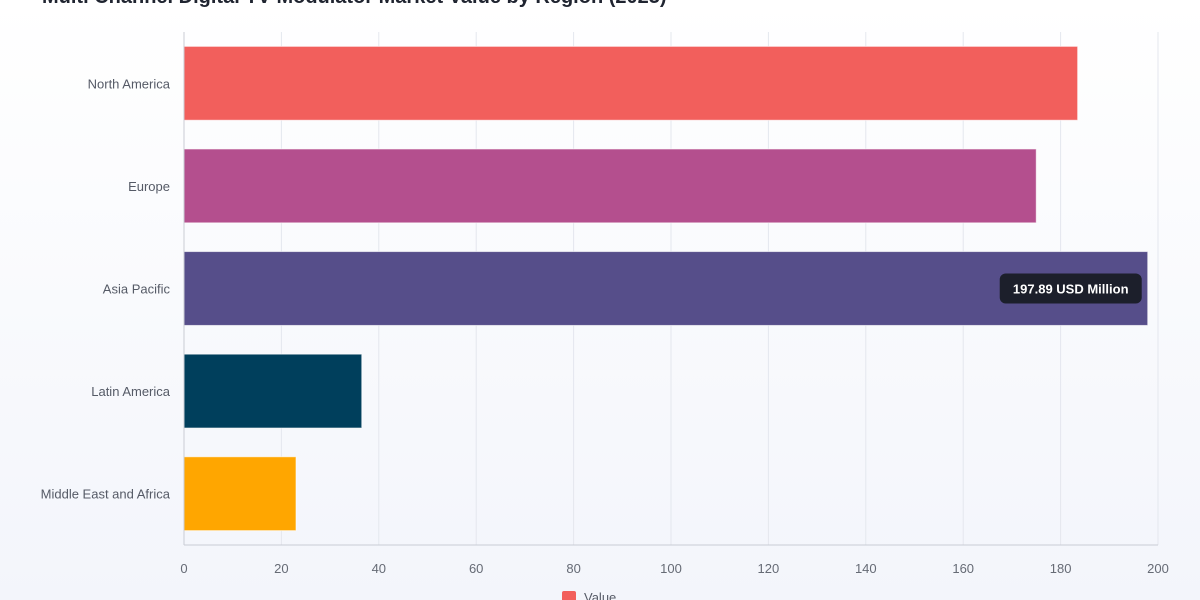 The height and width of the screenshot is (600, 1200). Describe the element at coordinates (129, 83) in the screenshot. I see `category-label: North America` at that location.